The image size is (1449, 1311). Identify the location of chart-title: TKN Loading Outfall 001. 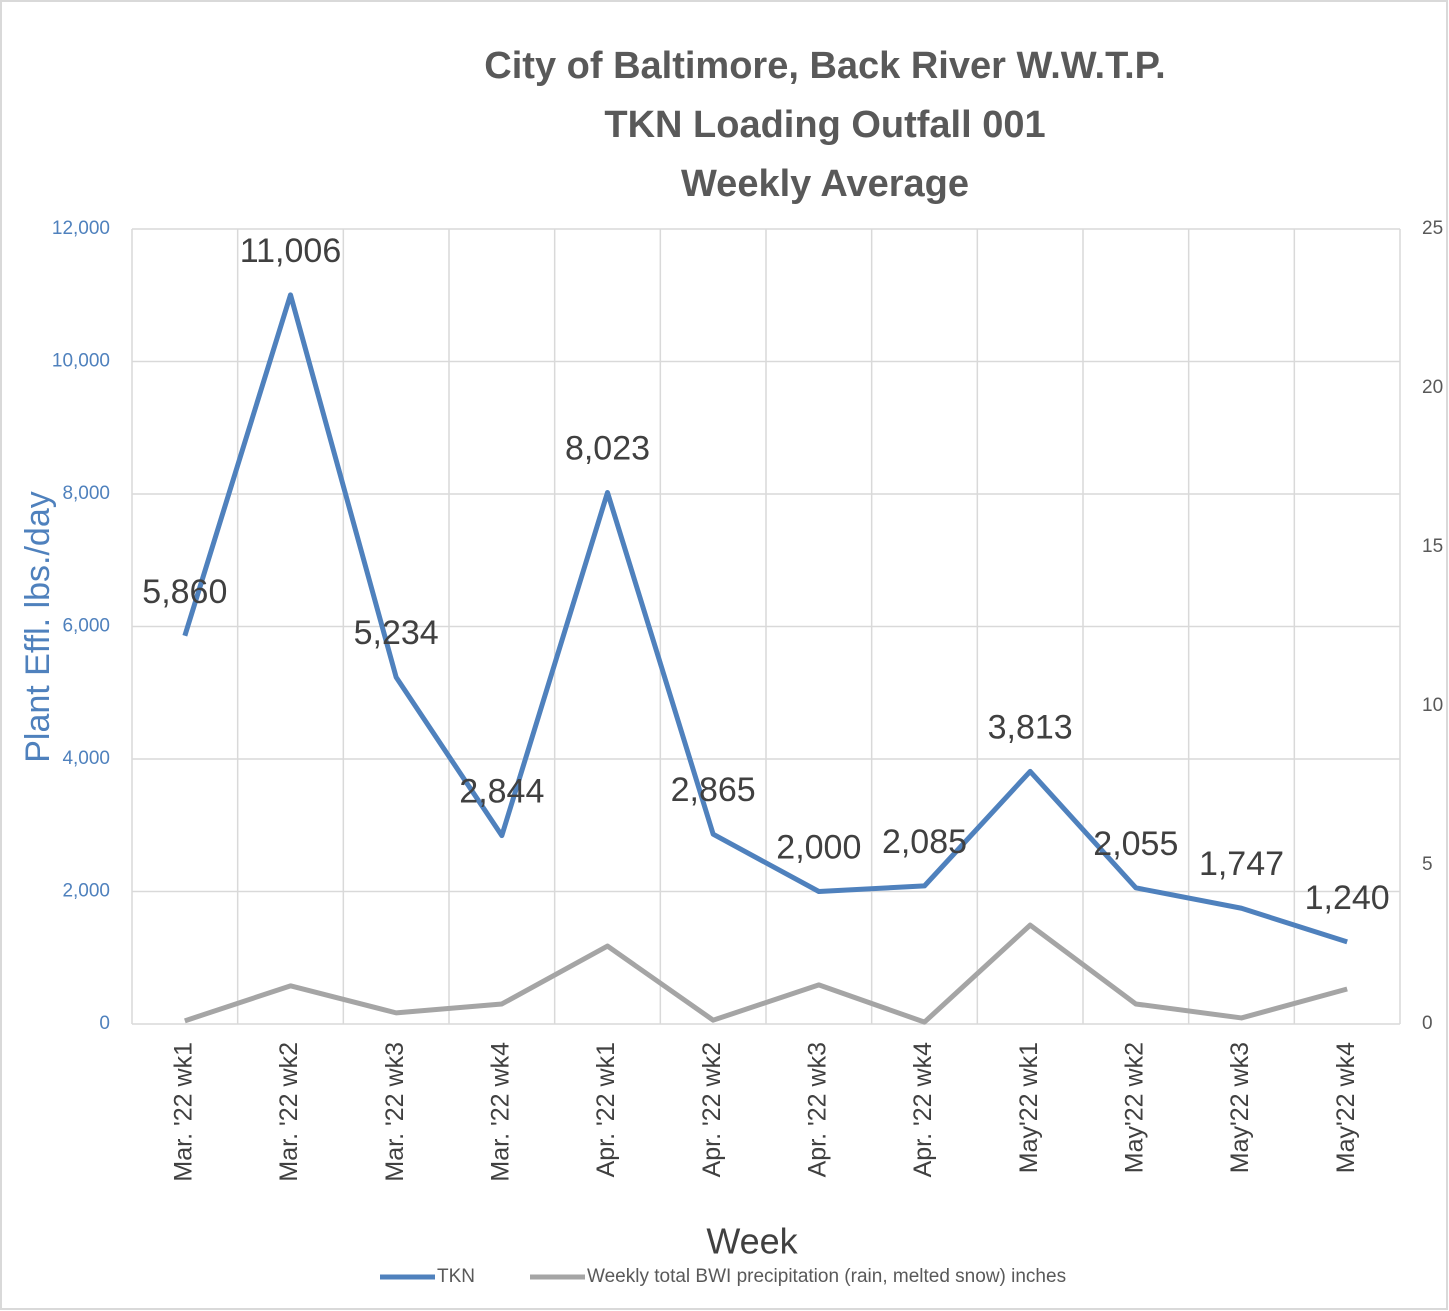
(824, 125).